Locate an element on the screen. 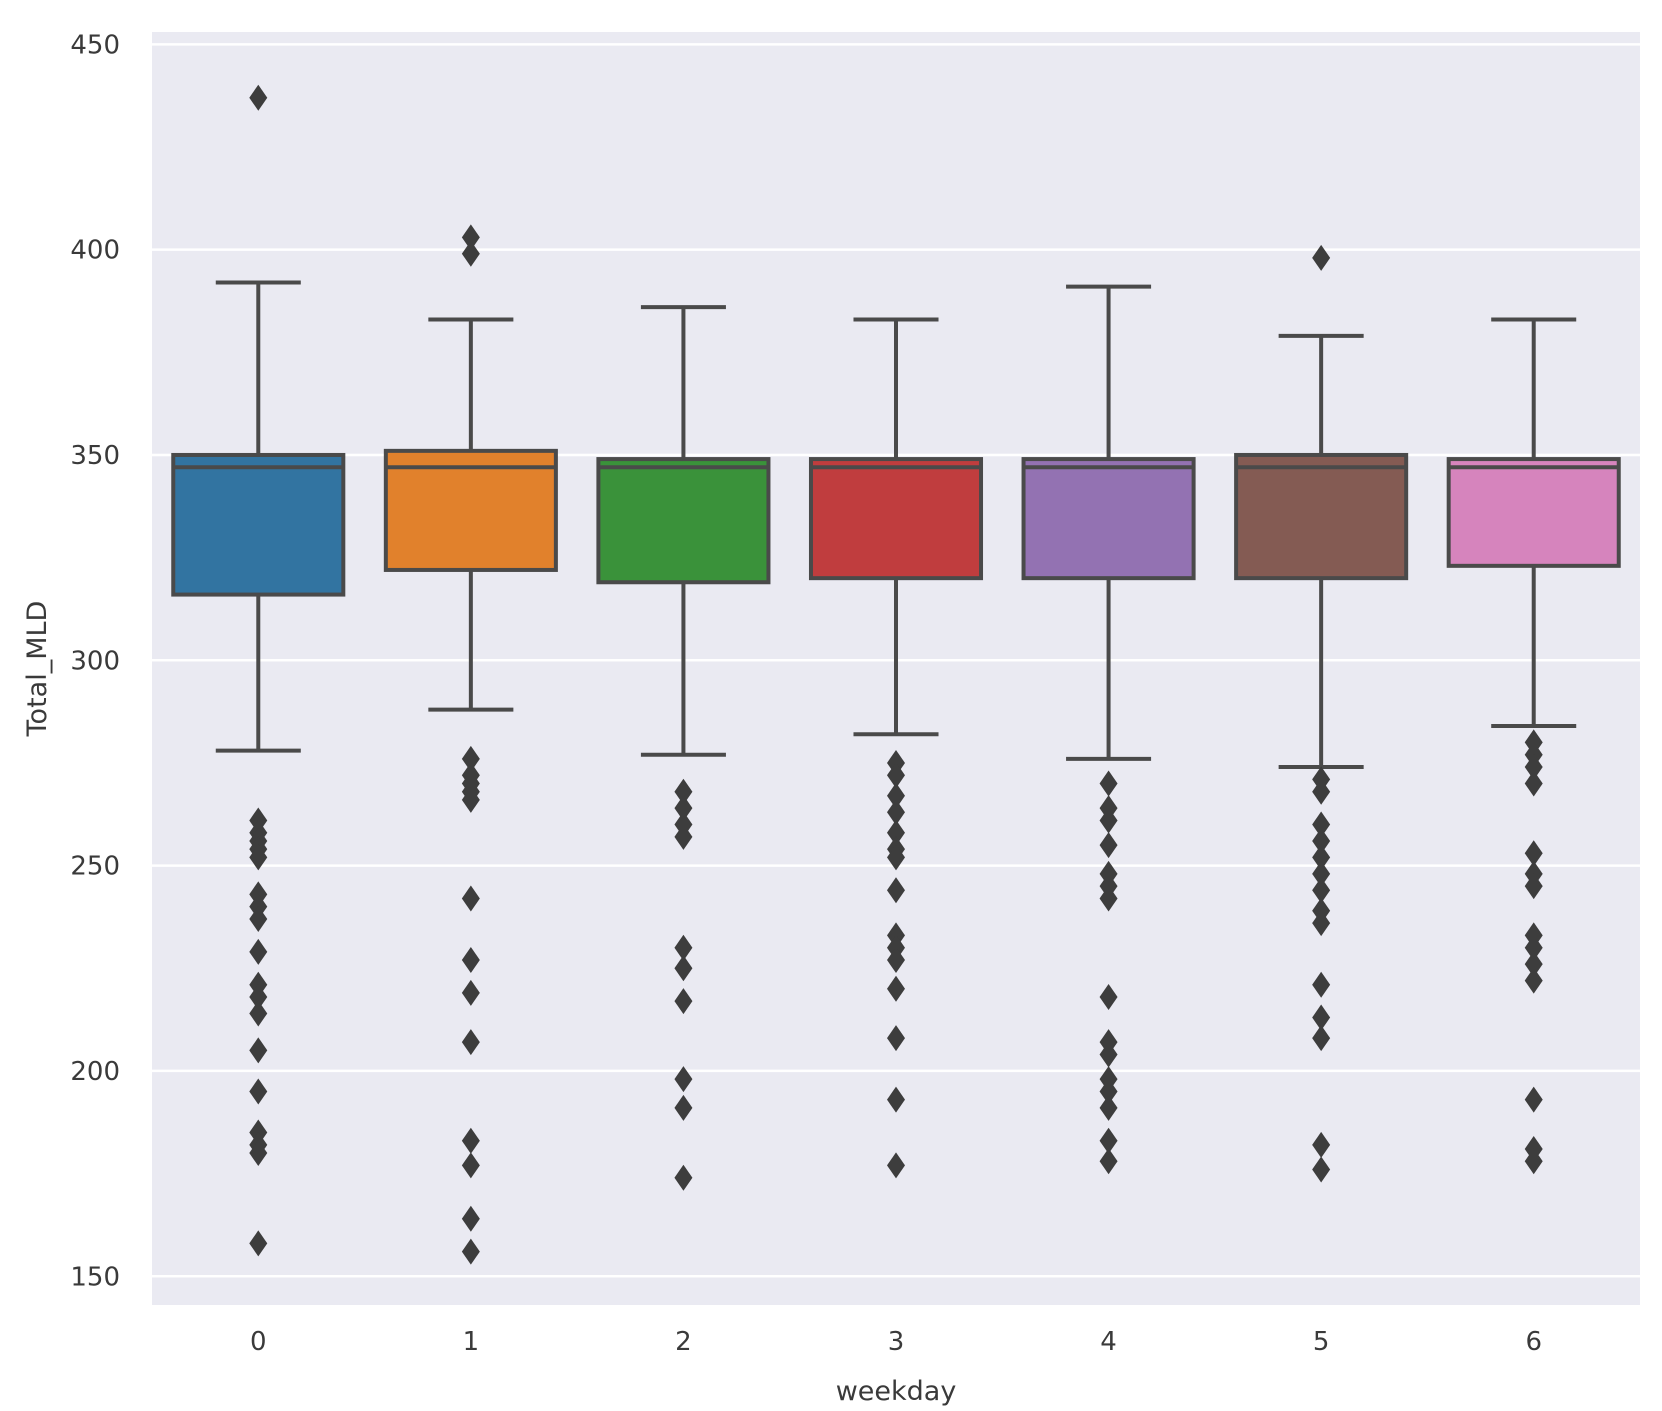  y-tick-label-450: 450 is located at coordinates (95, 45).